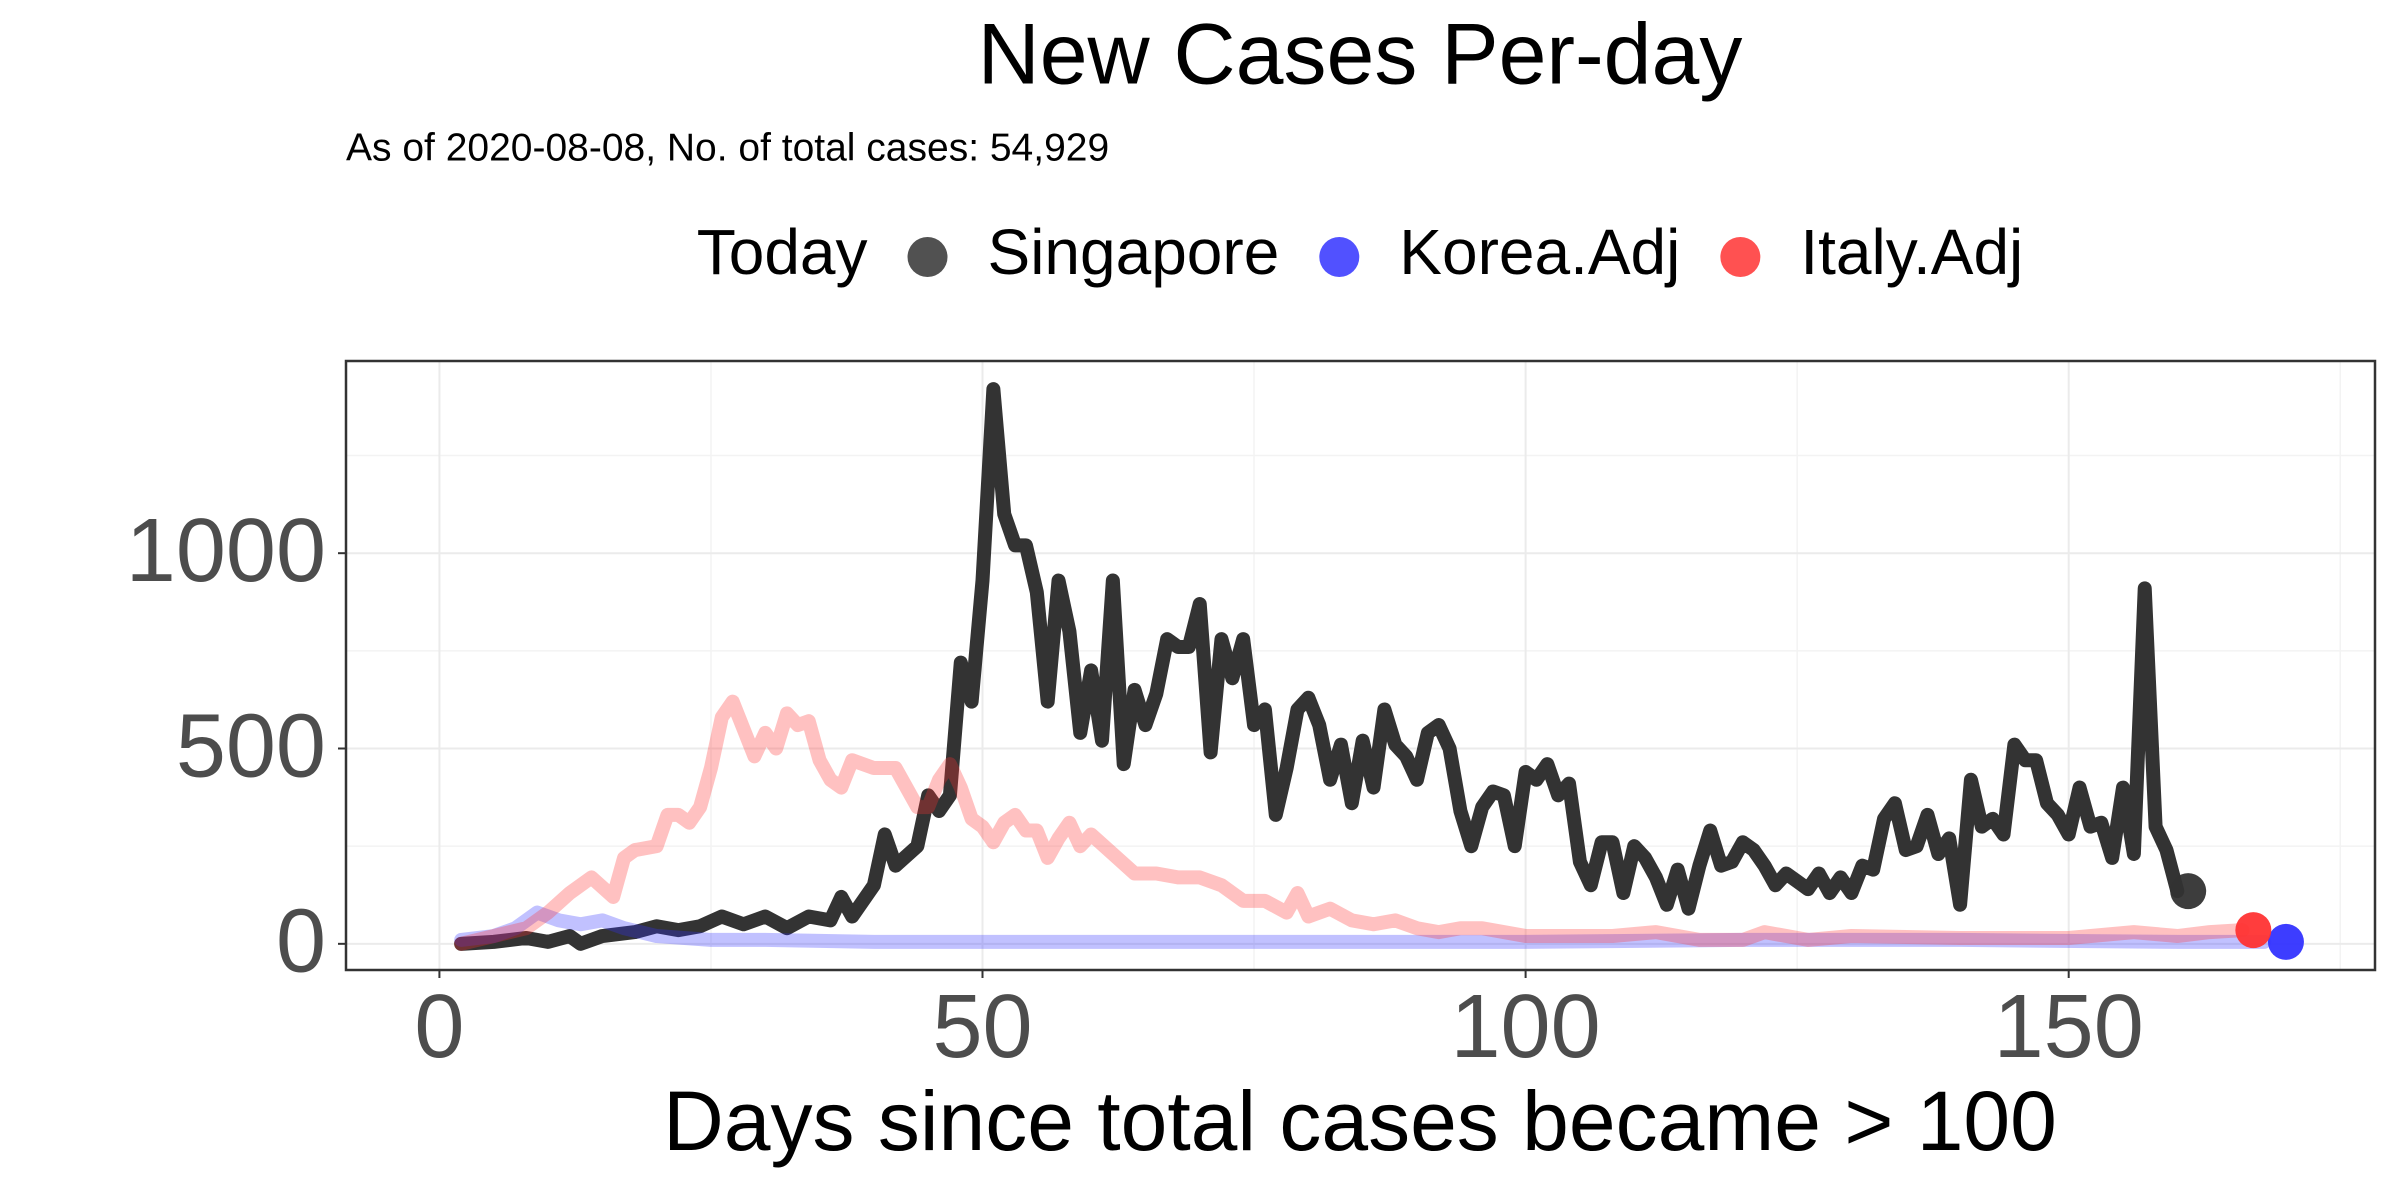 The width and height of the screenshot is (2400, 1200). Describe the element at coordinates (226, 551) in the screenshot. I see `y-tick-label: 1000` at that location.